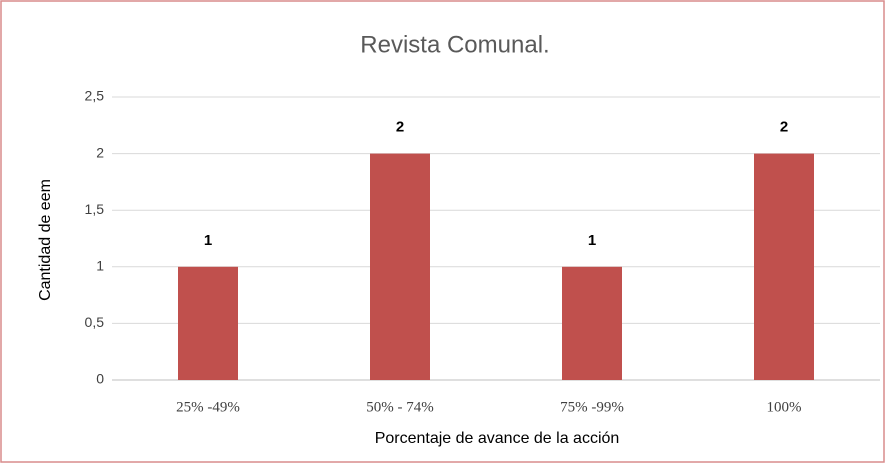 The width and height of the screenshot is (887, 464). Describe the element at coordinates (100, 266) in the screenshot. I see `y-tick-label: 1` at that location.